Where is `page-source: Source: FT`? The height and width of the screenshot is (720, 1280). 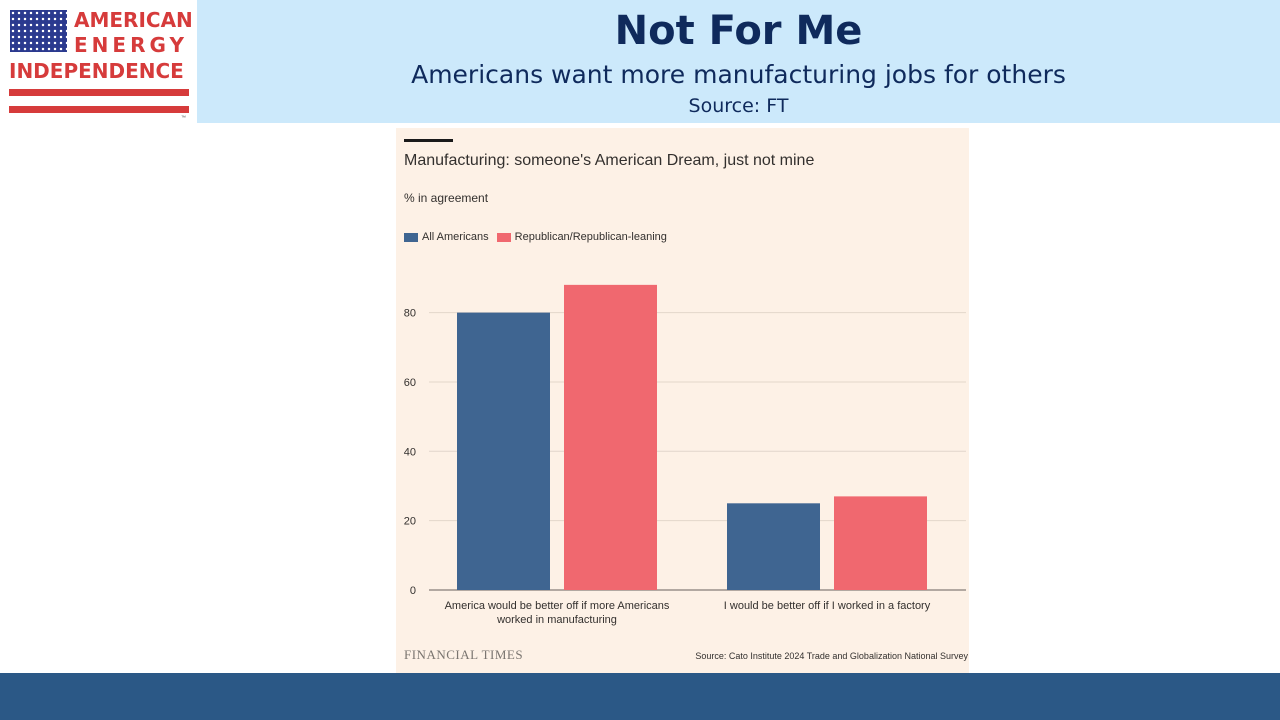 page-source: Source: FT is located at coordinates (738, 106).